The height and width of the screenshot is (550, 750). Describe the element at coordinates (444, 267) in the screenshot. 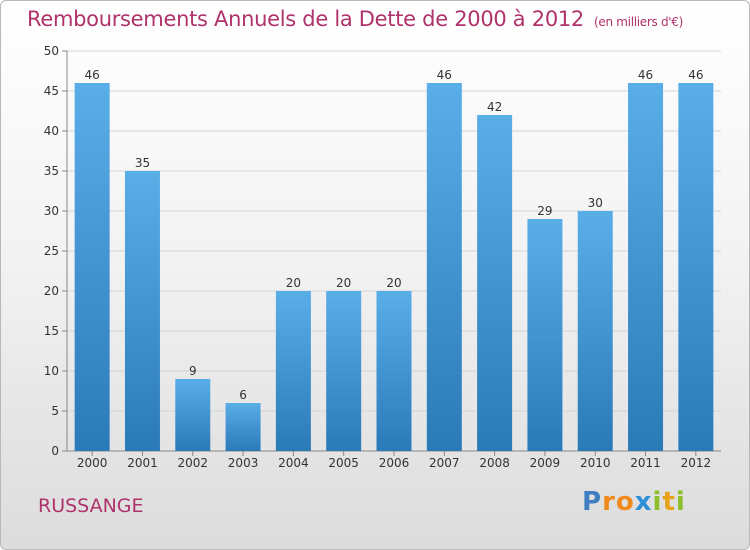

I see `bar-2007` at that location.